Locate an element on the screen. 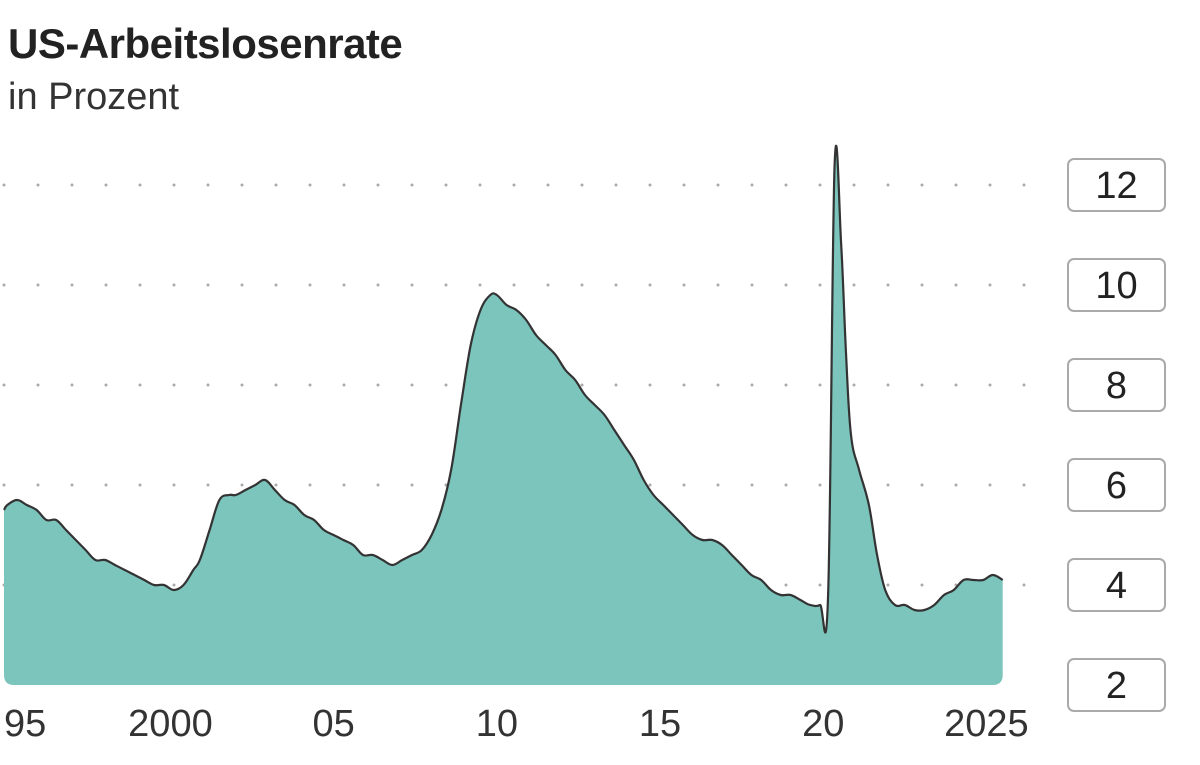 The image size is (1200, 765). y-tick-label: 6 is located at coordinates (1116, 486).